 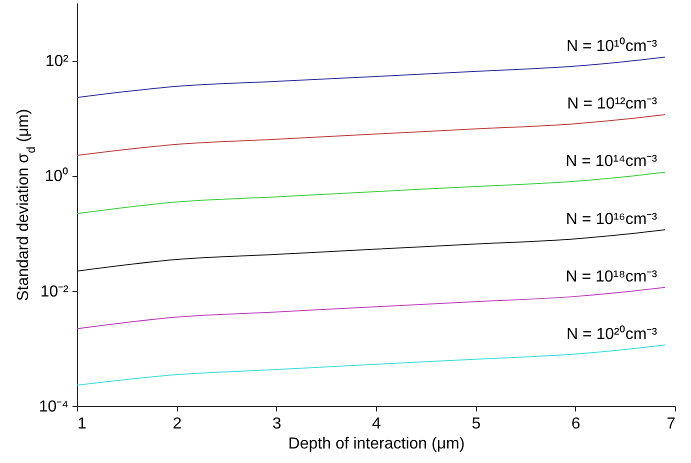 I want to click on y-tick-label: 10⁰, so click(x=56, y=176).